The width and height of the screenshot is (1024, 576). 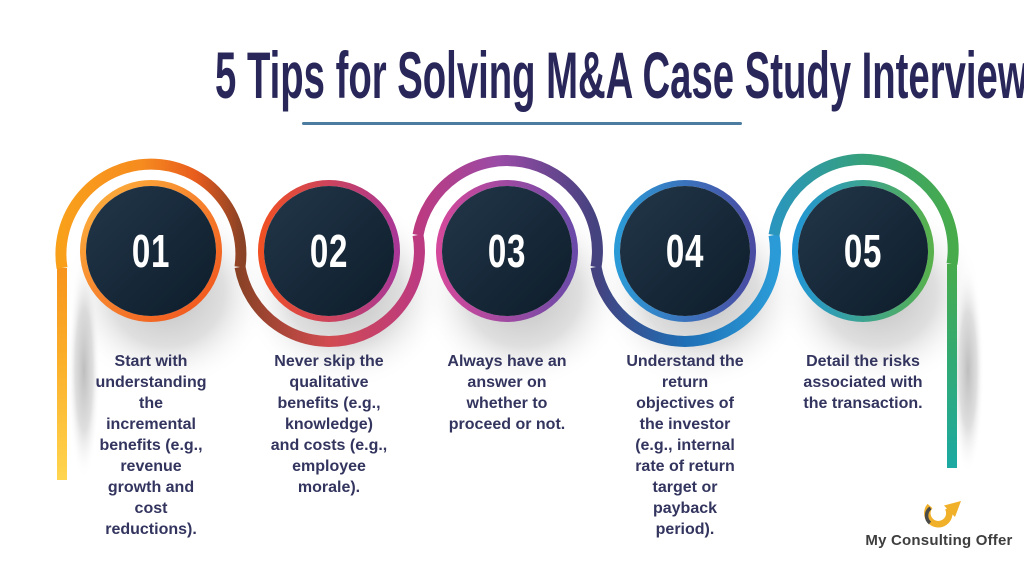 I want to click on step-number: 05, so click(x=863, y=251).